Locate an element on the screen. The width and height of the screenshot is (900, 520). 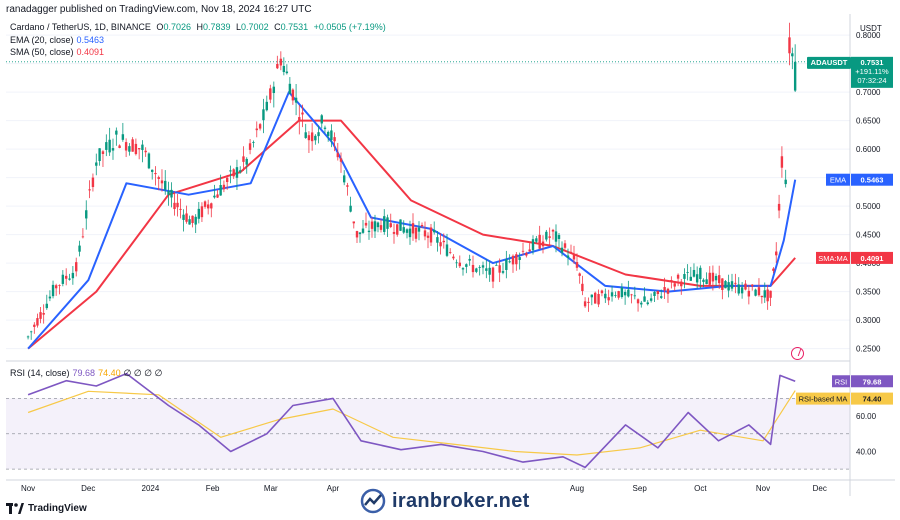
close-label: C is located at coordinates (277, 27).